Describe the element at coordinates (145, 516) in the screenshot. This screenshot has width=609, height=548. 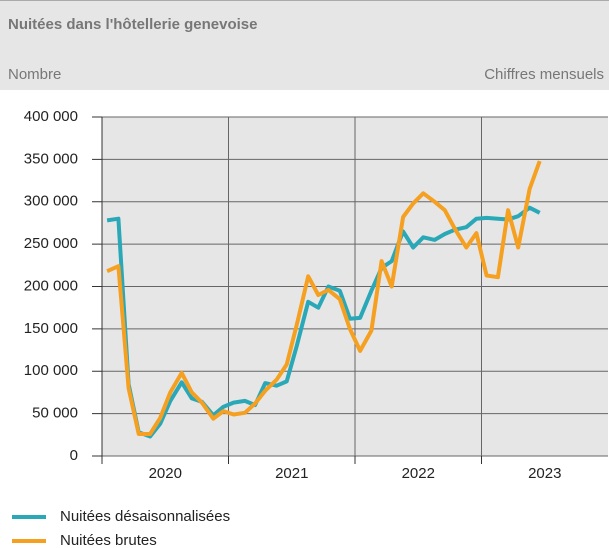
I see `legend-label: Nuitées désaisonnalisées` at that location.